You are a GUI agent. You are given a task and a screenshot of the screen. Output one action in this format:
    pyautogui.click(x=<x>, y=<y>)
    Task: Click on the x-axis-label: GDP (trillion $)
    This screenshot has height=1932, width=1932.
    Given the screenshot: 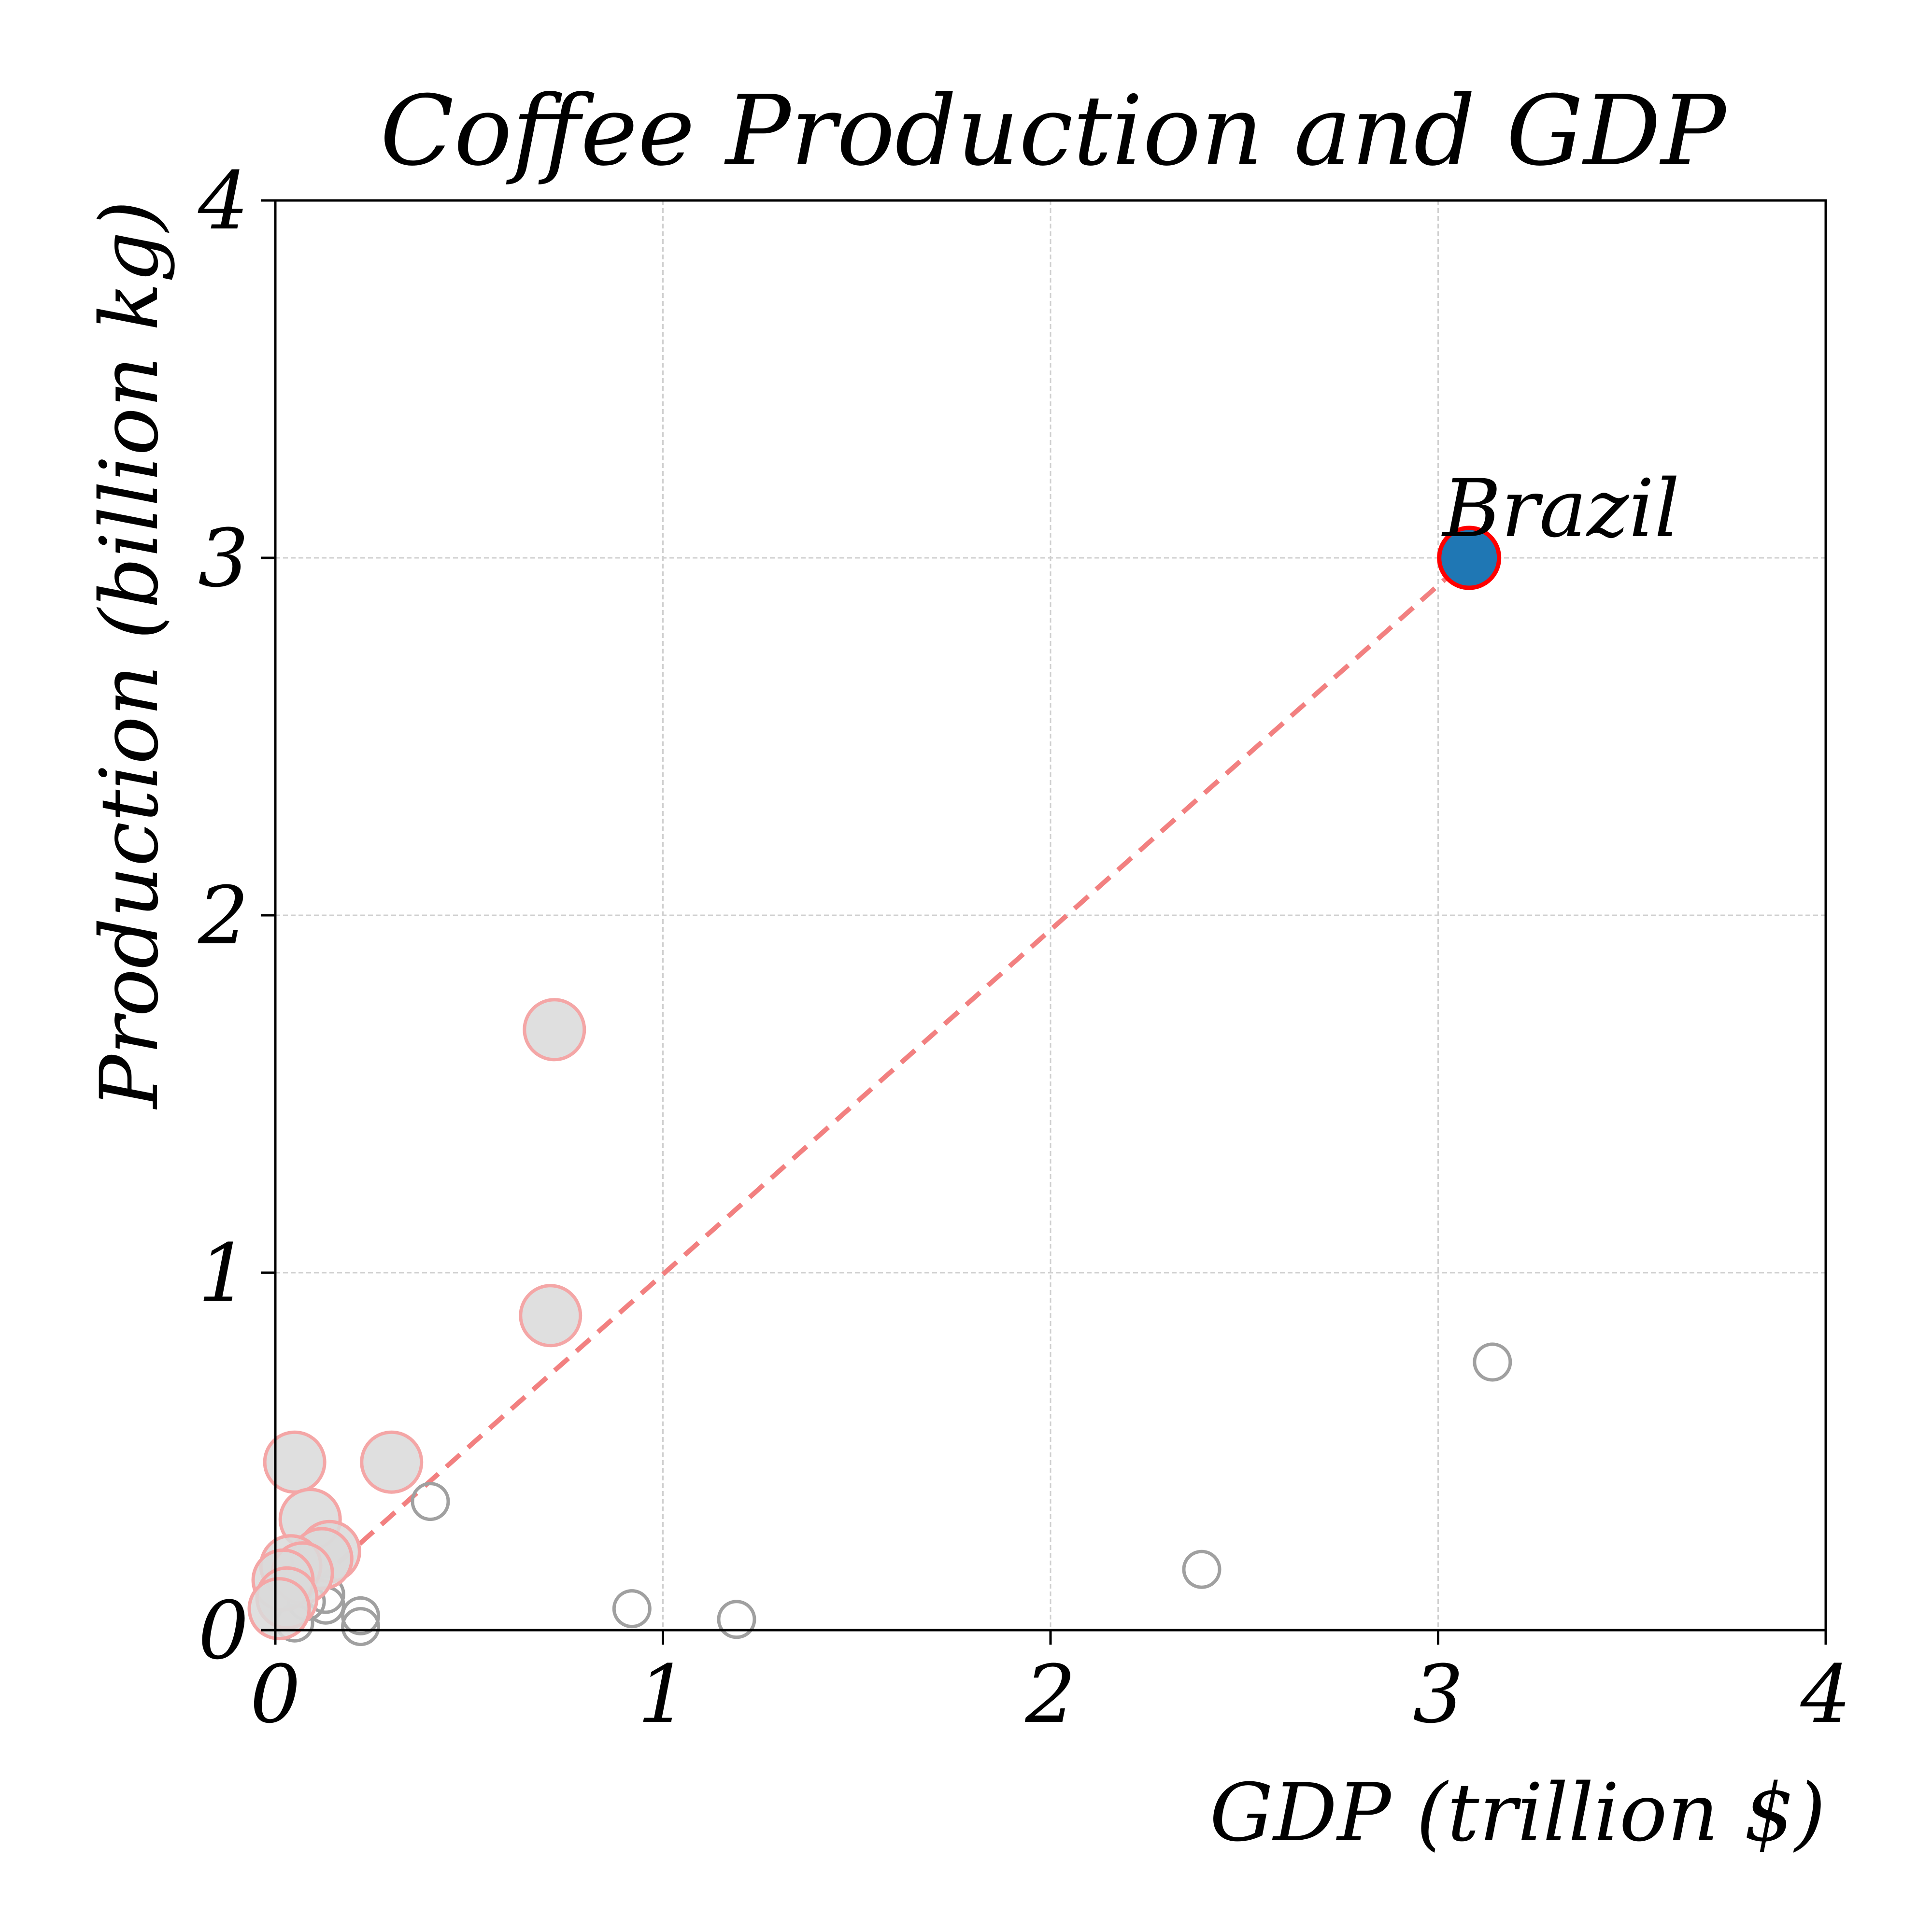 What is the action you would take?
    pyautogui.click(x=1517, y=1812)
    